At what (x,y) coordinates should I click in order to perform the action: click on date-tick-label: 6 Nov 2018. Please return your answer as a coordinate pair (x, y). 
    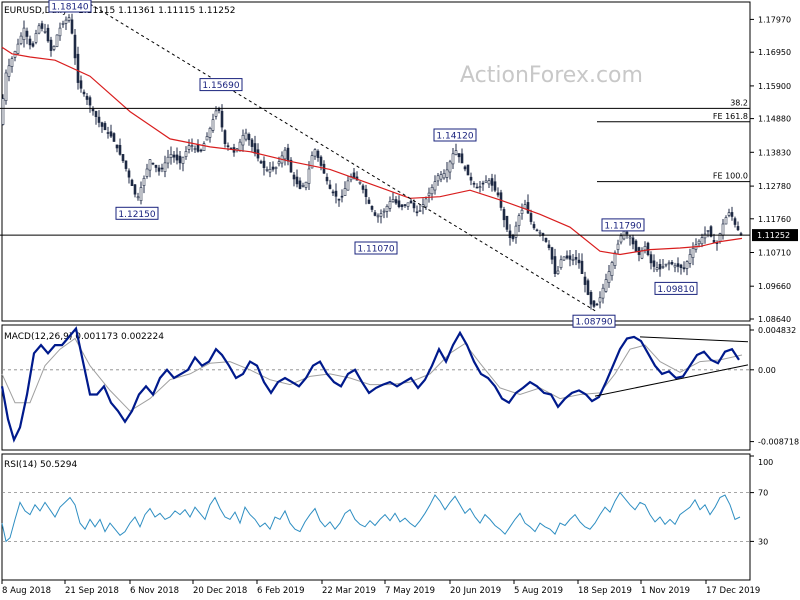
    Looking at the image, I should click on (154, 591).